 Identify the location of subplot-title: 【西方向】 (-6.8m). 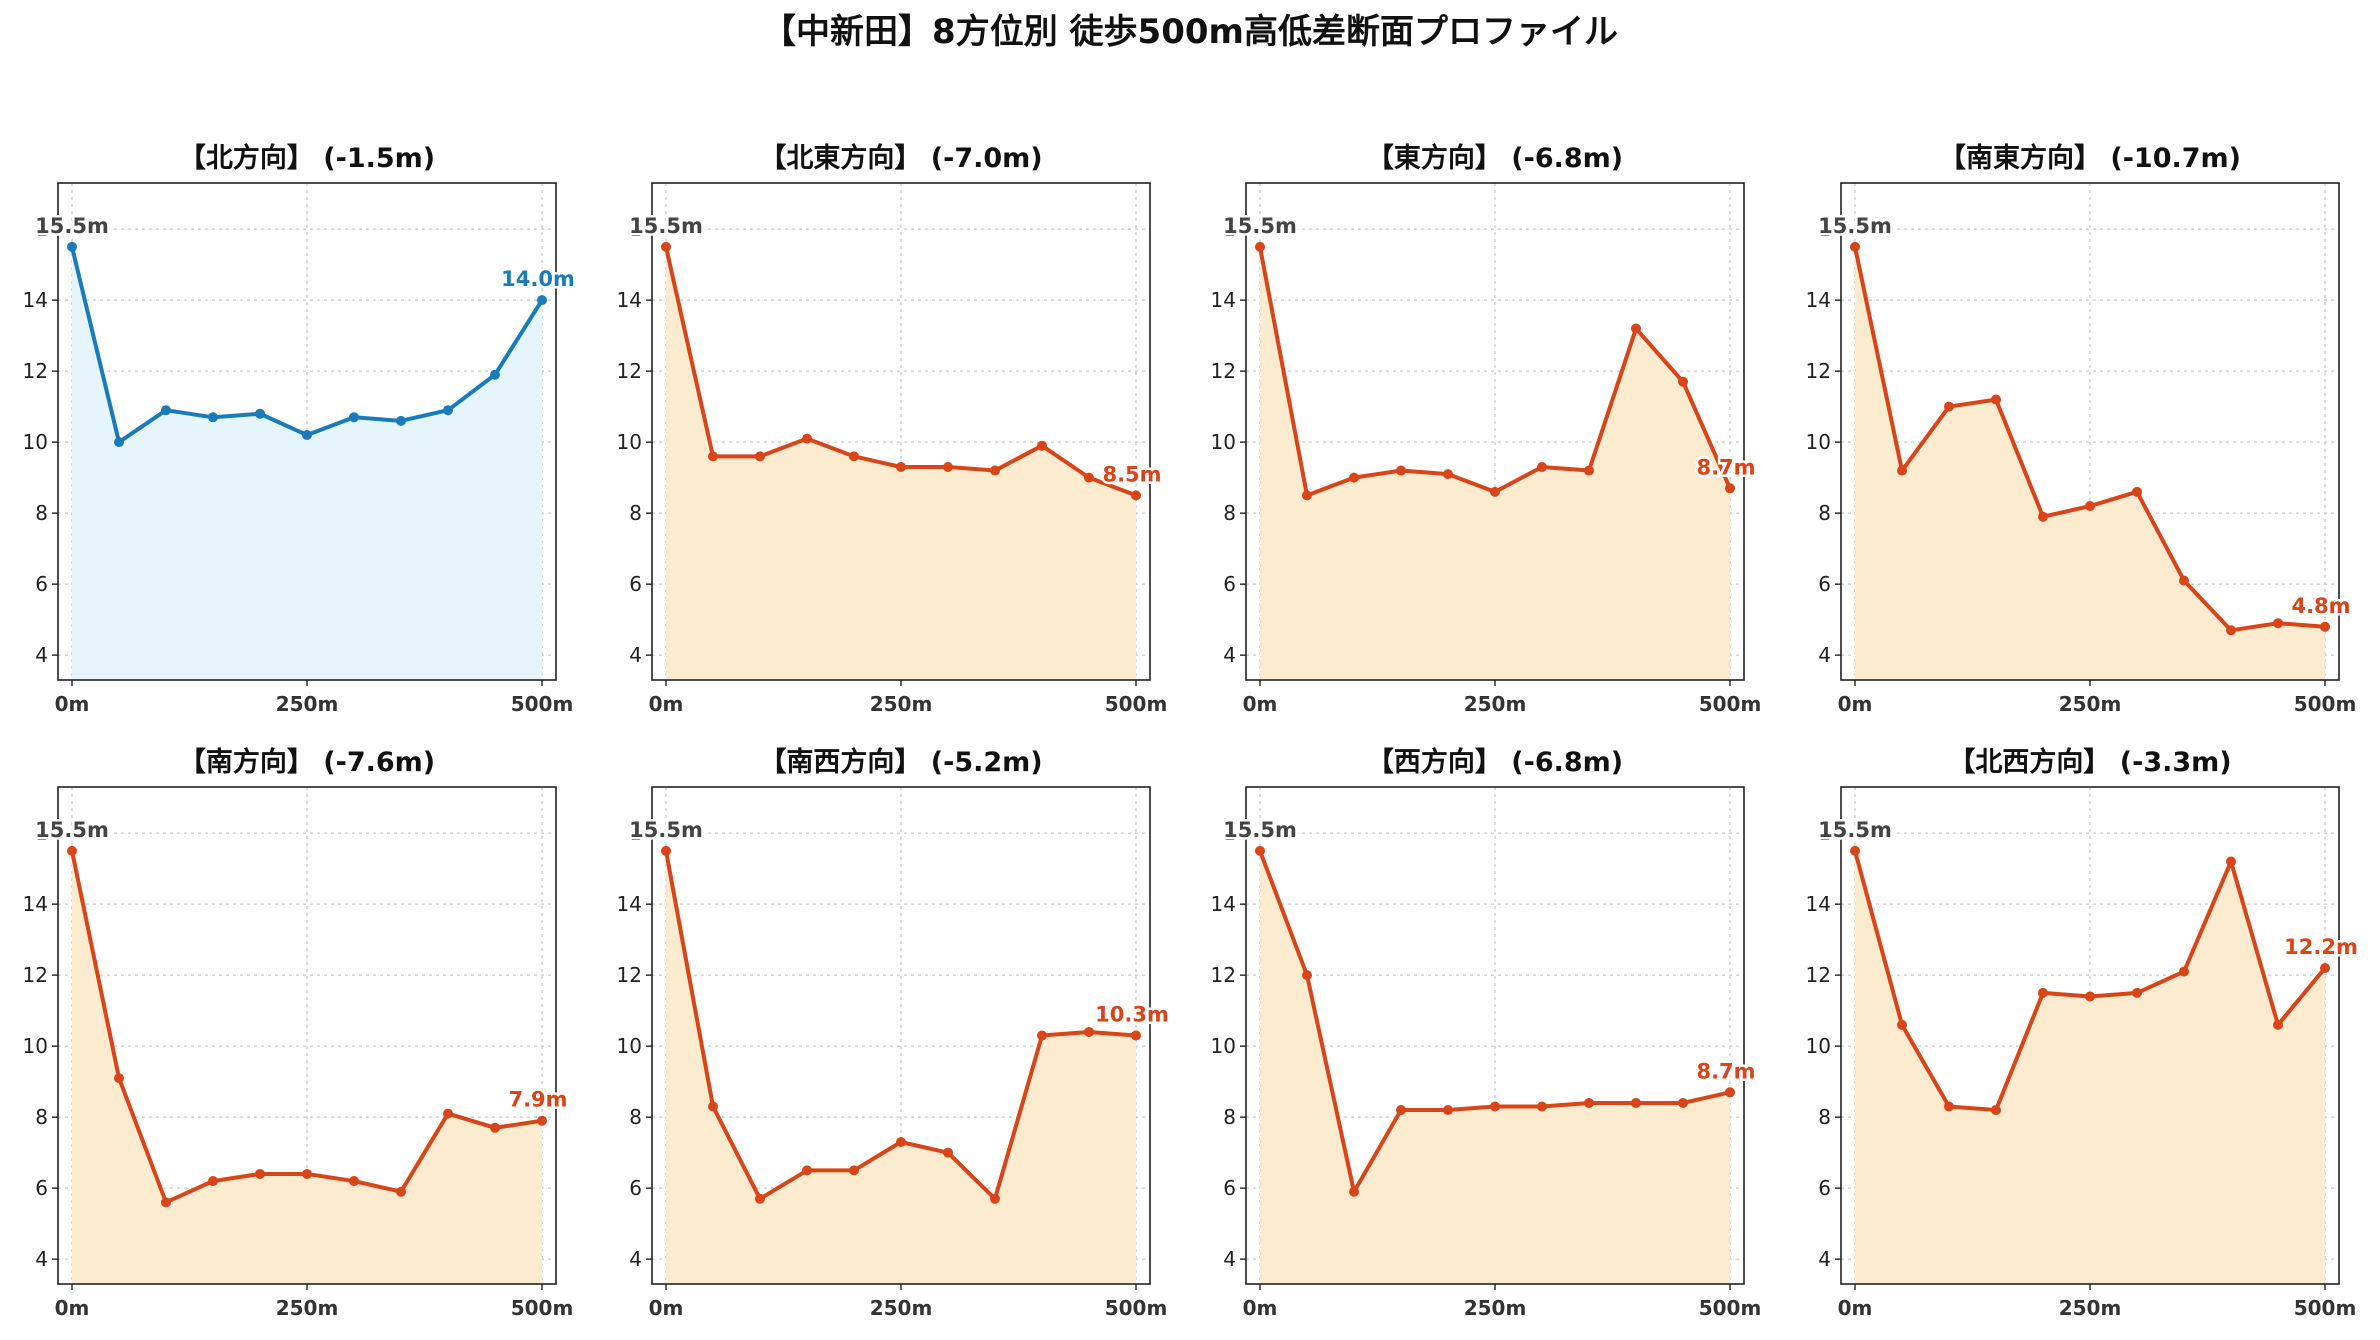
(1495, 762).